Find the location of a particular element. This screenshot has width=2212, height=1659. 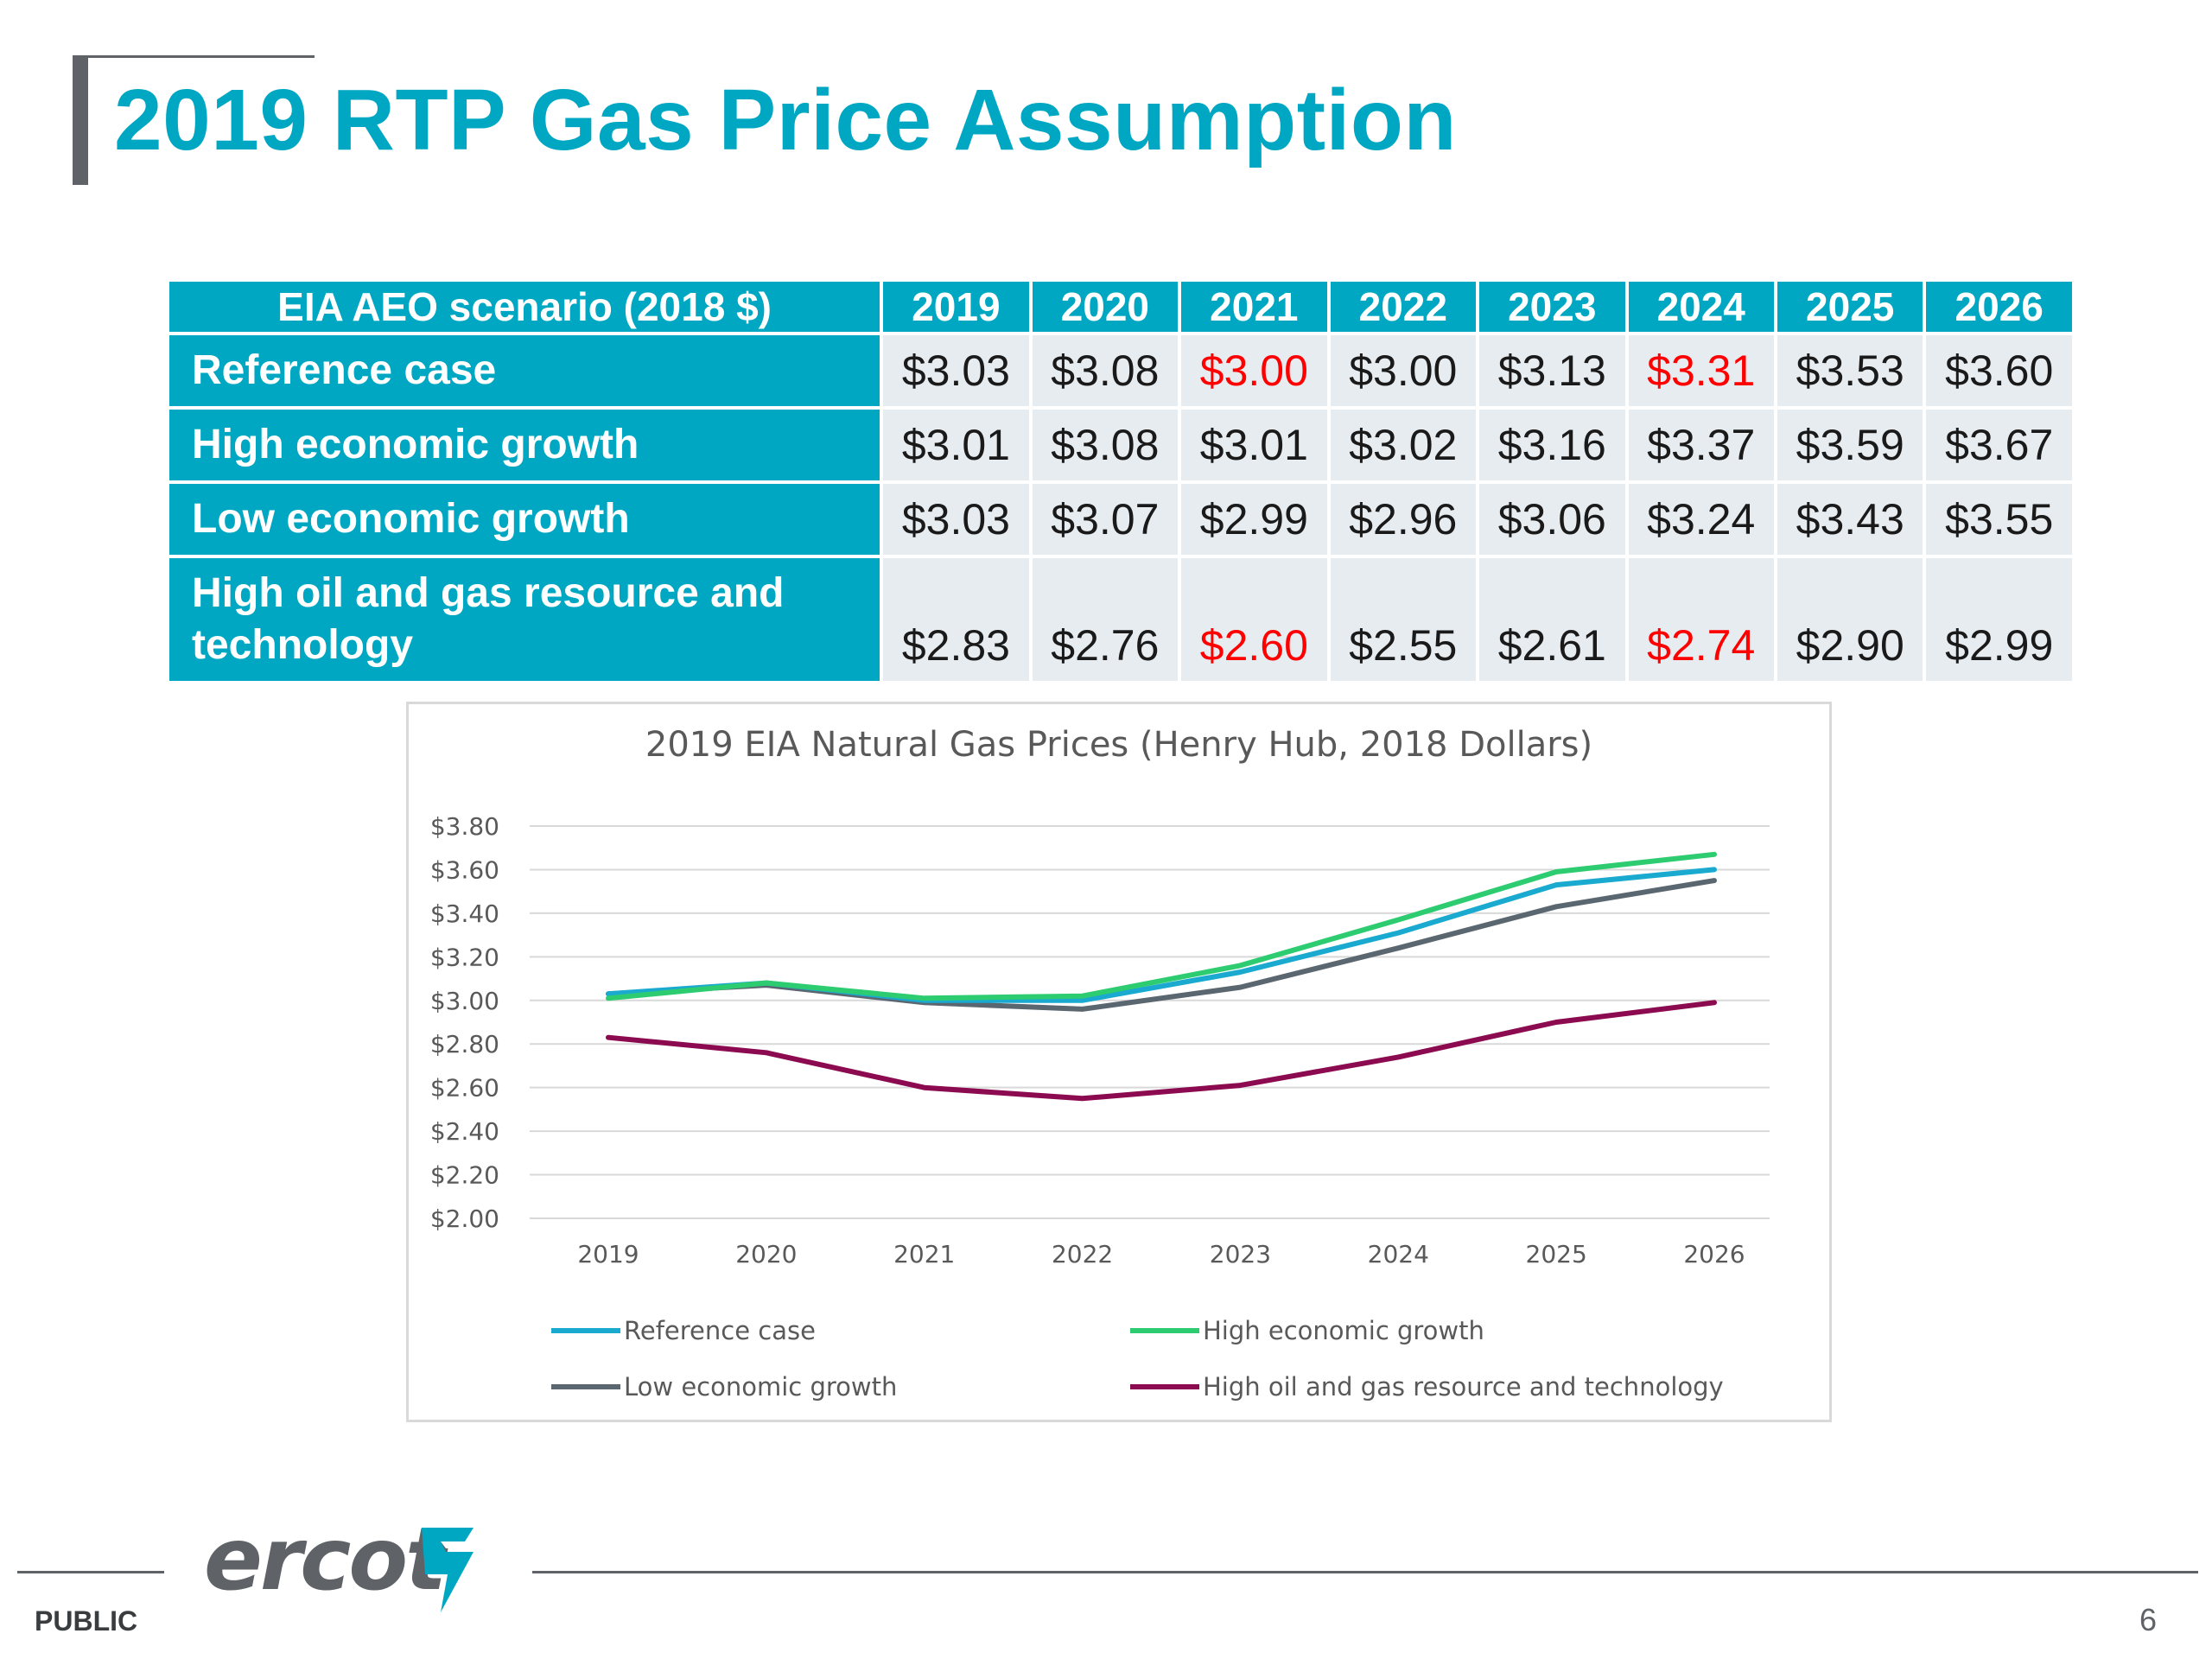

table-cell-price: $3.67 is located at coordinates (1999, 445).